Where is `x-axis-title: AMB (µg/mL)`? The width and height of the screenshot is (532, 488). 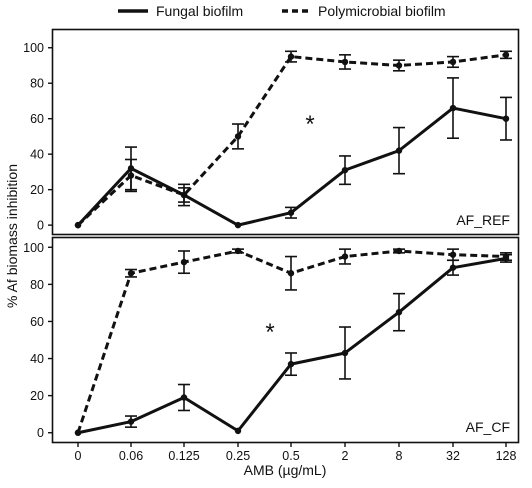
x-axis-title: AMB (µg/mL) is located at coordinates (285, 470).